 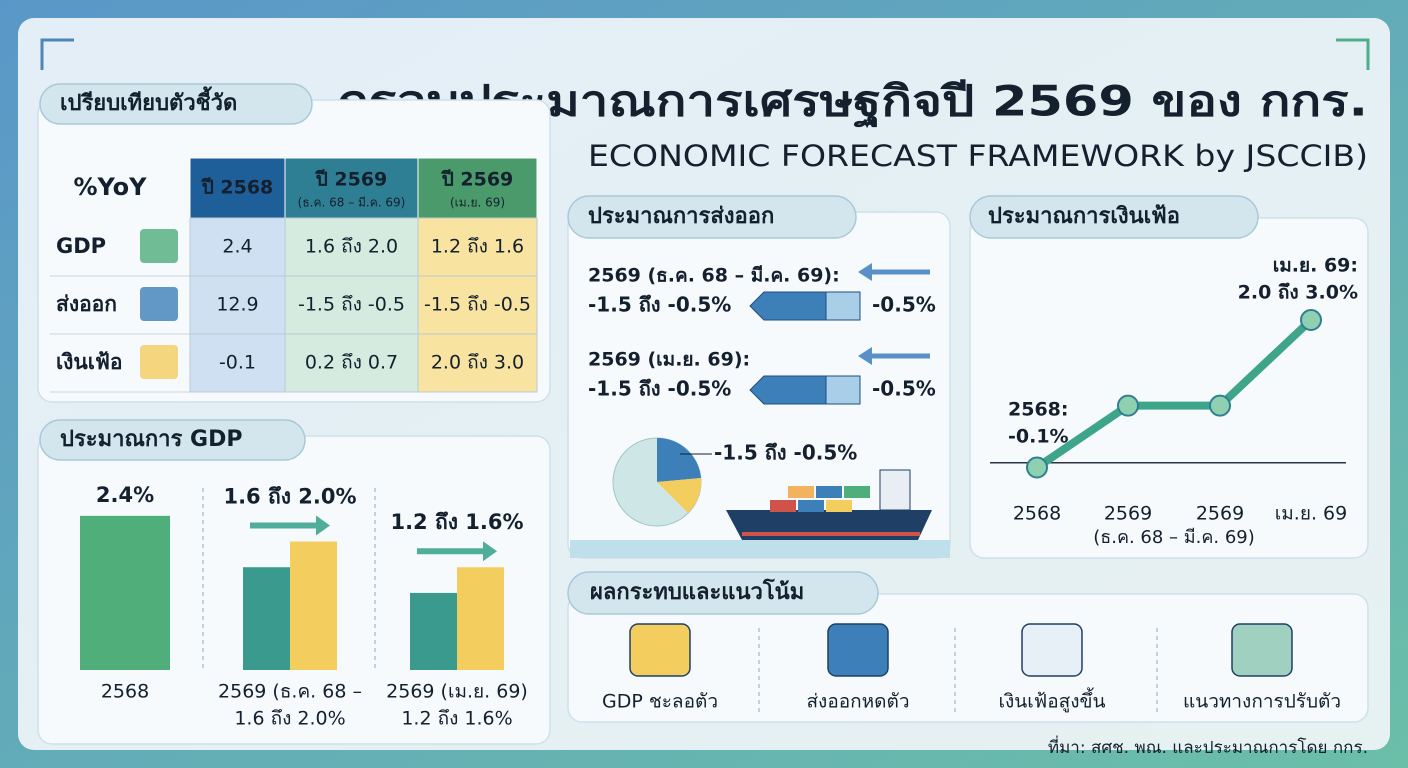 What do you see at coordinates (1038, 437) in the screenshot?
I see `point-label: -0.1%` at bounding box center [1038, 437].